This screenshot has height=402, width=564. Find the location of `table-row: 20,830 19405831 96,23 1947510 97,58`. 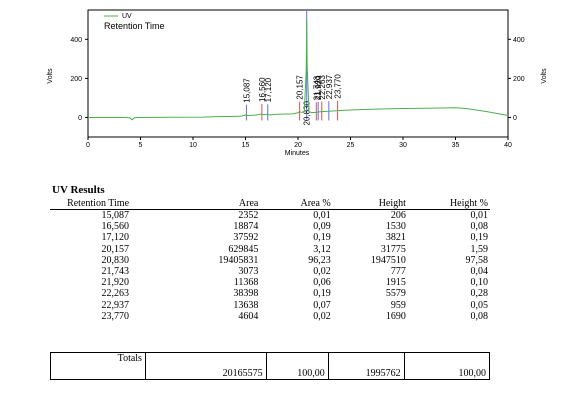

table-row: 20,830 19405831 96,23 1947510 97,58 is located at coordinates (270, 260).